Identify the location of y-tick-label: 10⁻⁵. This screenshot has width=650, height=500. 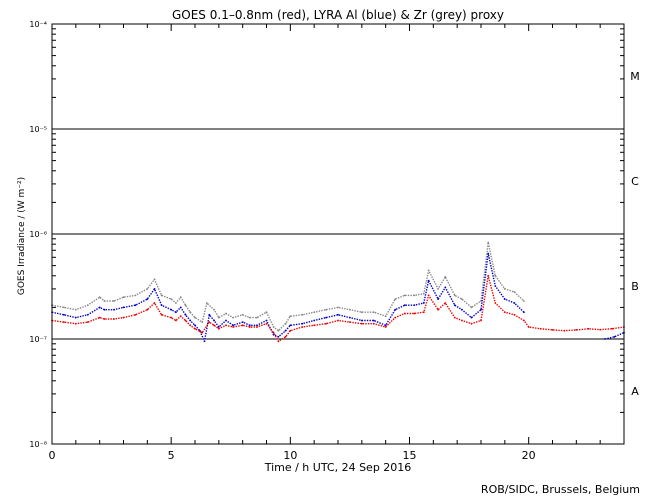
(38, 129).